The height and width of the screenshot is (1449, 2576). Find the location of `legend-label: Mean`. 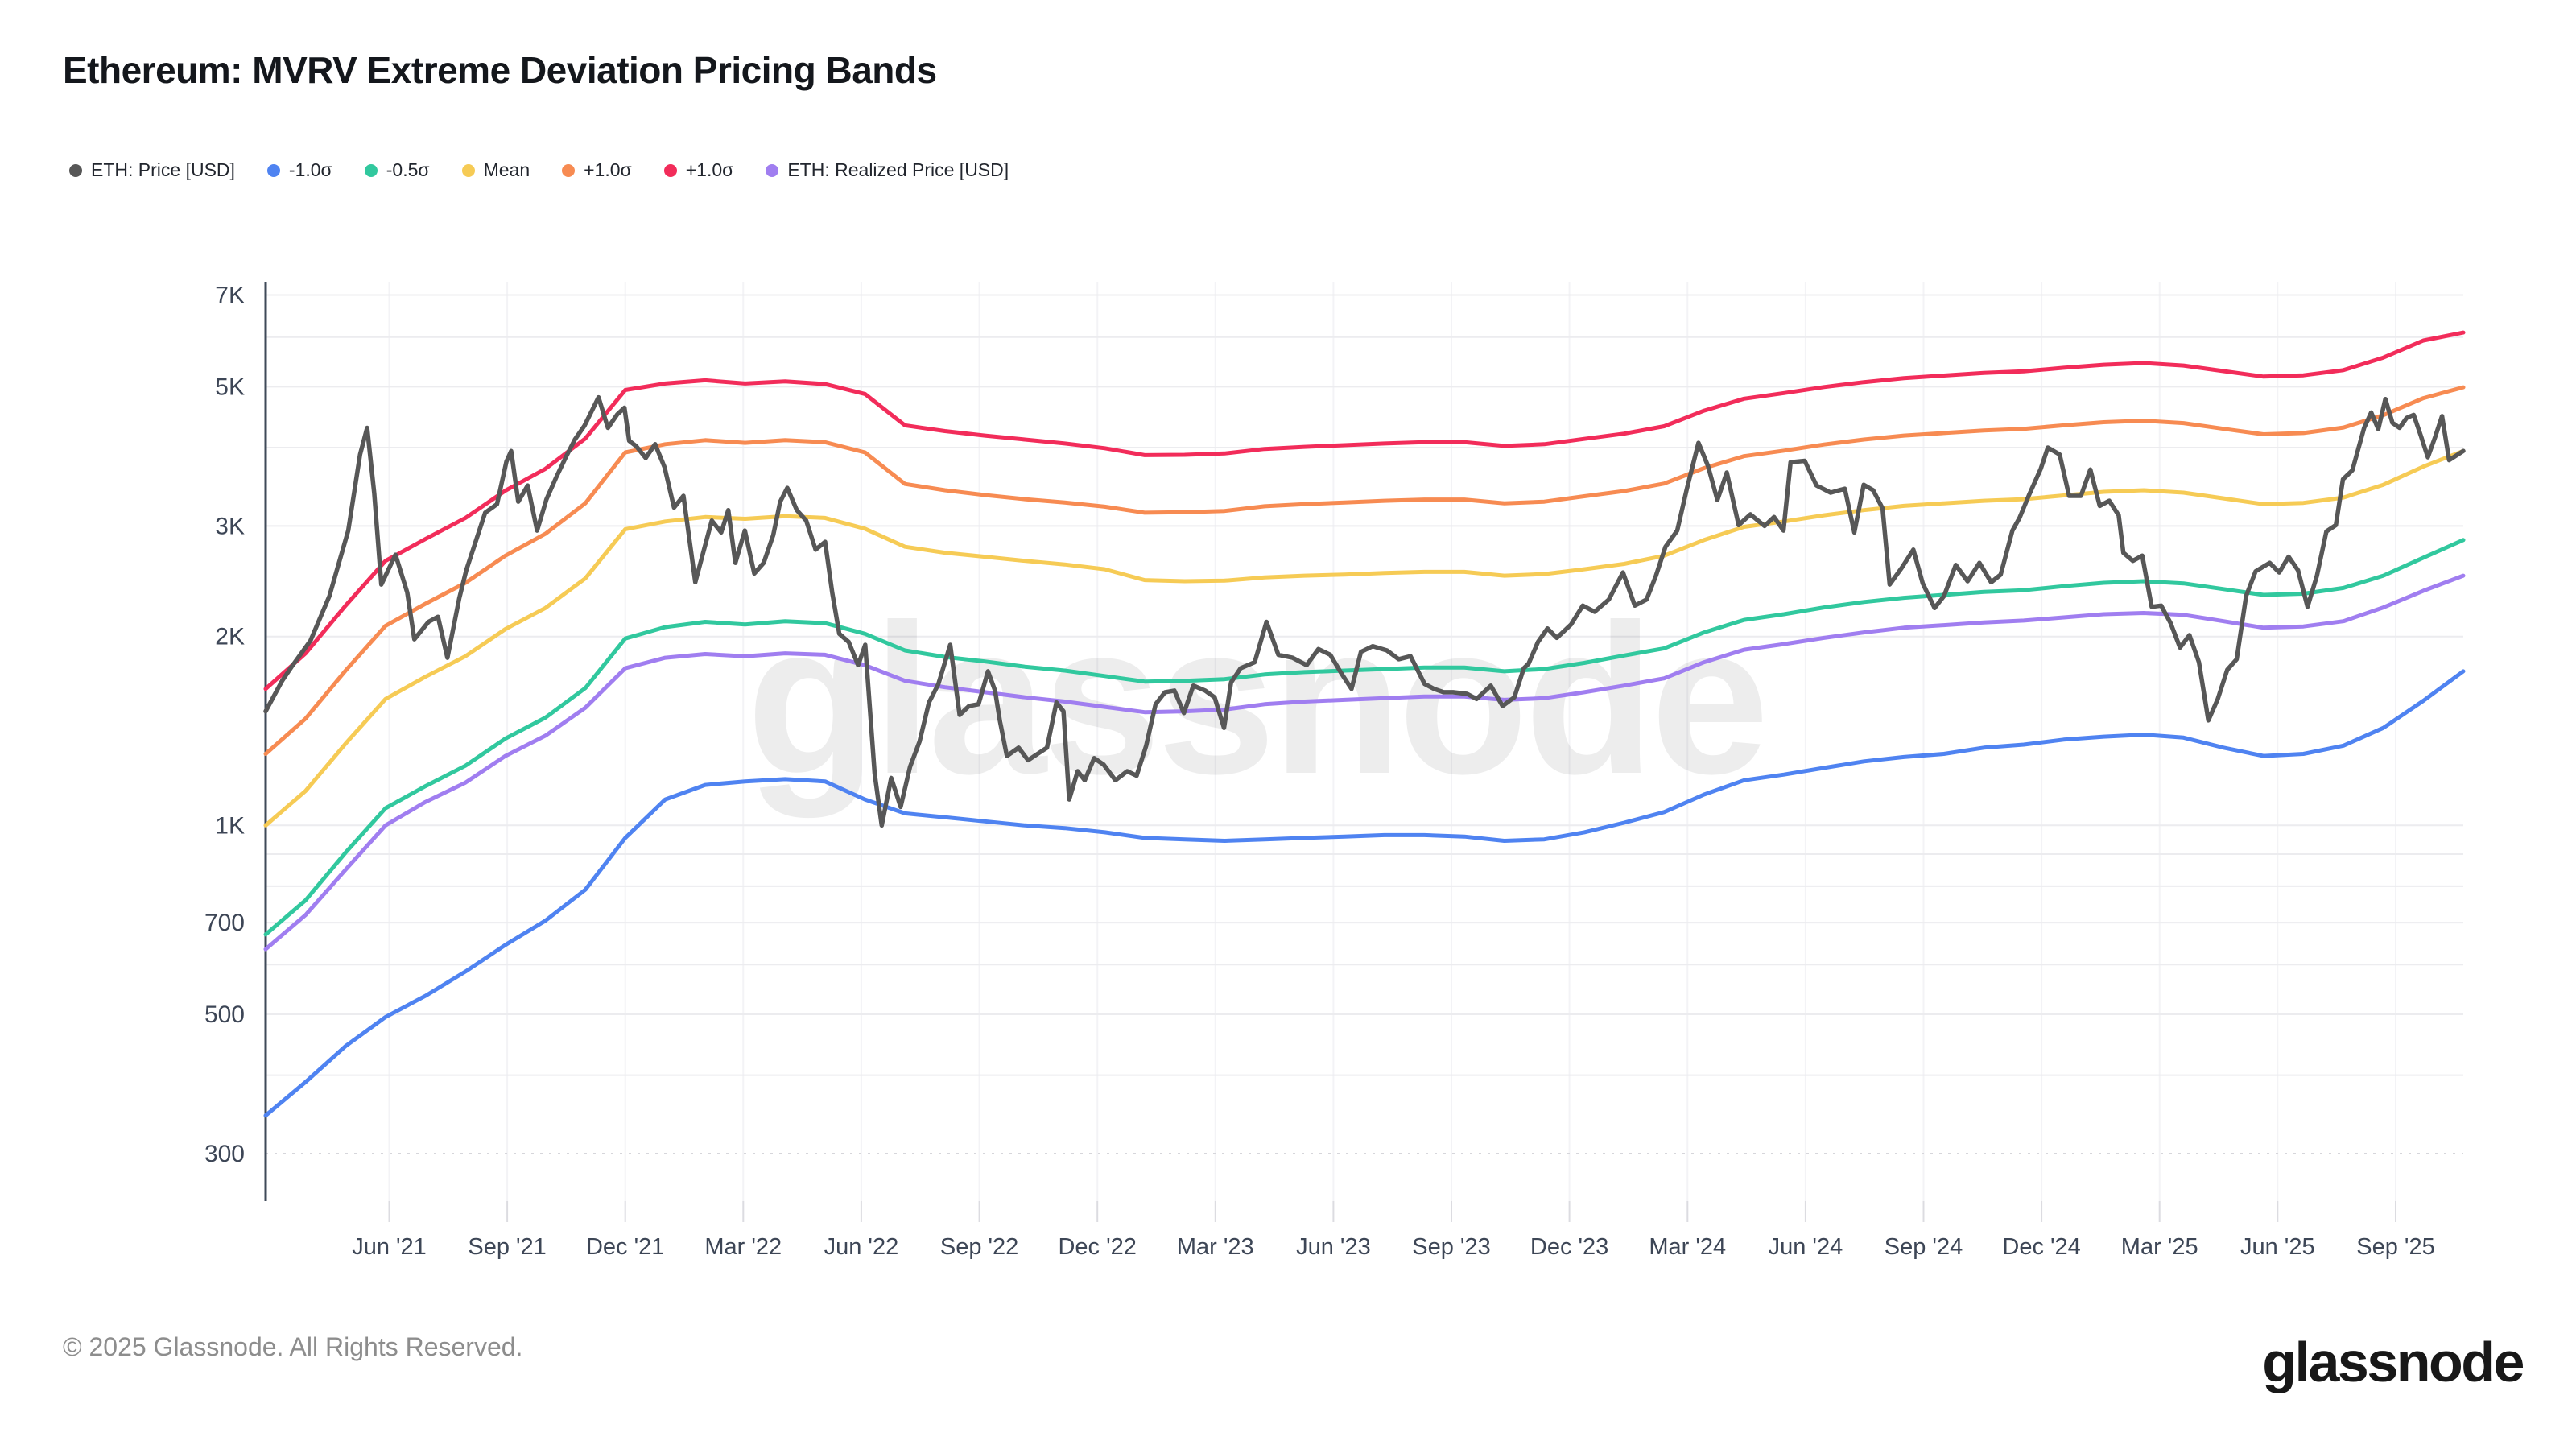

legend-label: Mean is located at coordinates (506, 169).